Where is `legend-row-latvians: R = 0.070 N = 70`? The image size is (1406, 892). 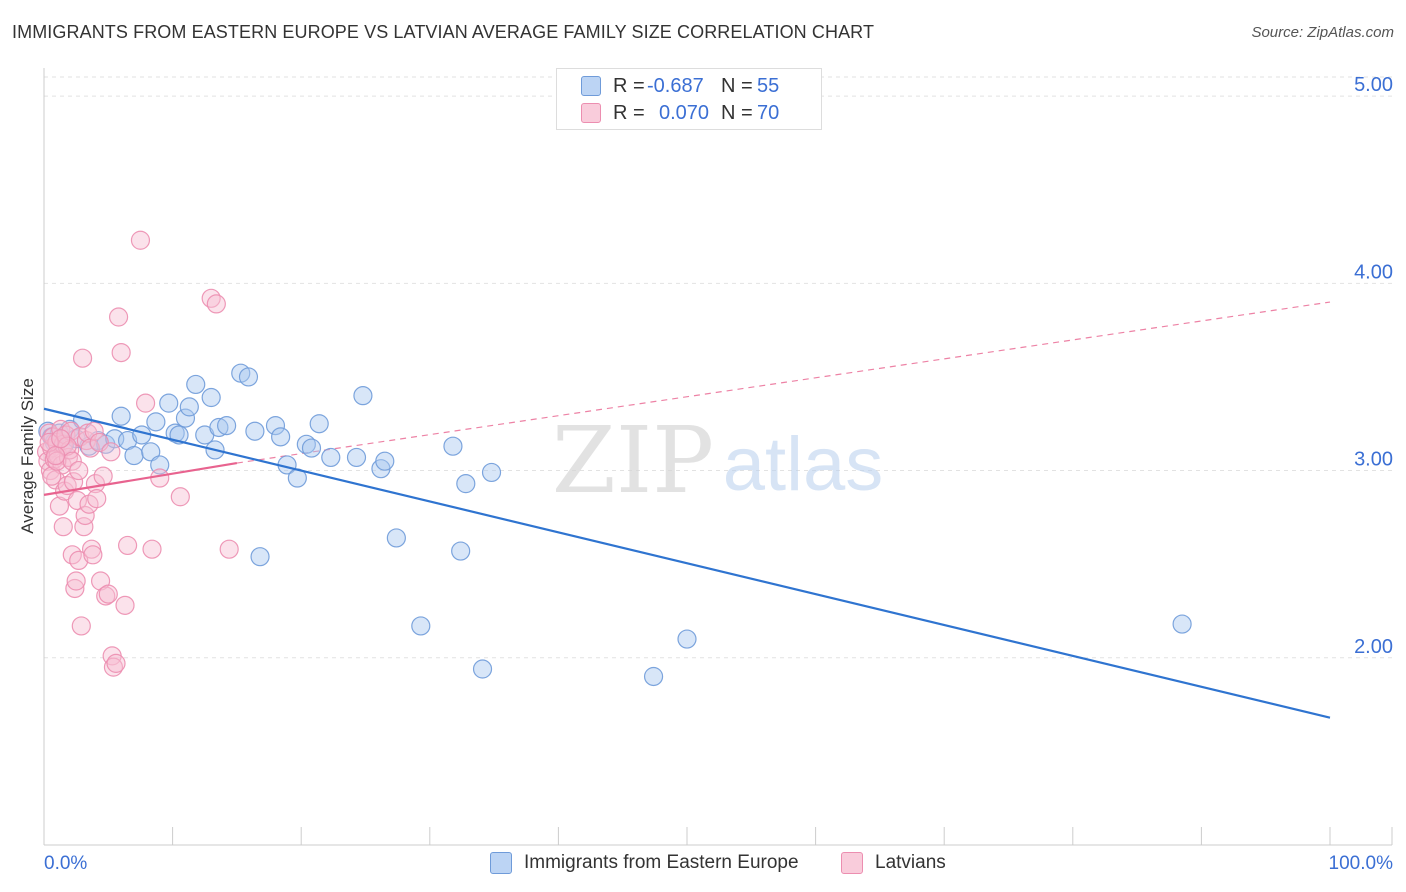 legend-row-latvians: R = 0.070 N = 70 is located at coordinates (680, 113).